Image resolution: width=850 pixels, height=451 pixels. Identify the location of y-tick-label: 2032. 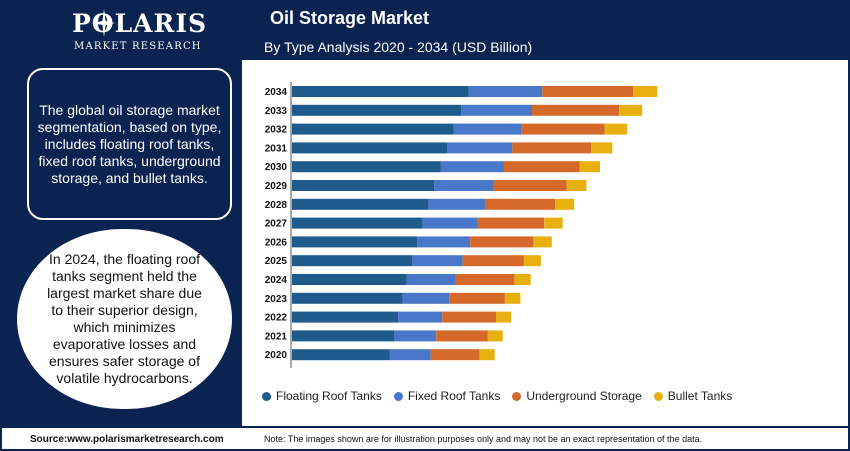
(276, 130).